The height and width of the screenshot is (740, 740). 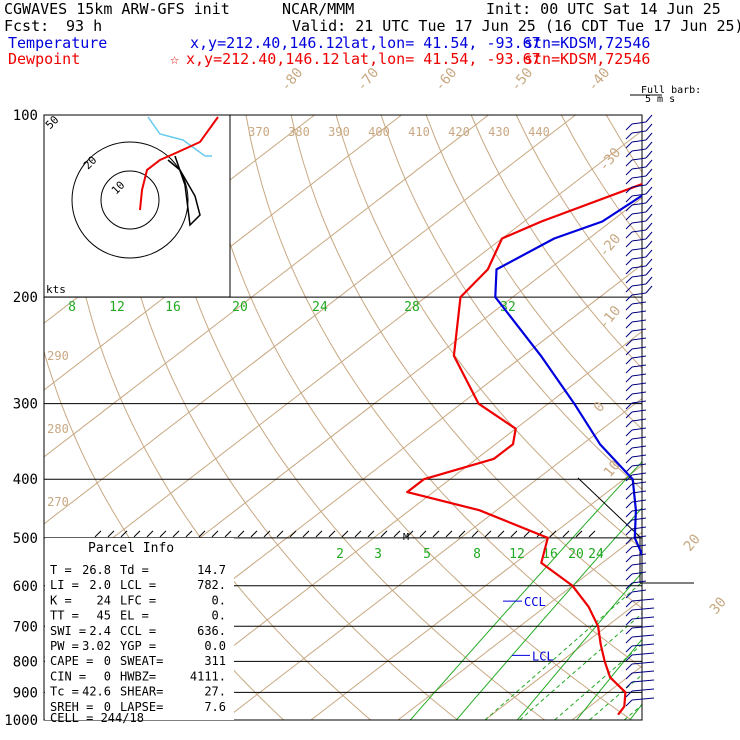 What do you see at coordinates (208, 676) in the screenshot?
I see `parcel-field-value: 4111.` at bounding box center [208, 676].